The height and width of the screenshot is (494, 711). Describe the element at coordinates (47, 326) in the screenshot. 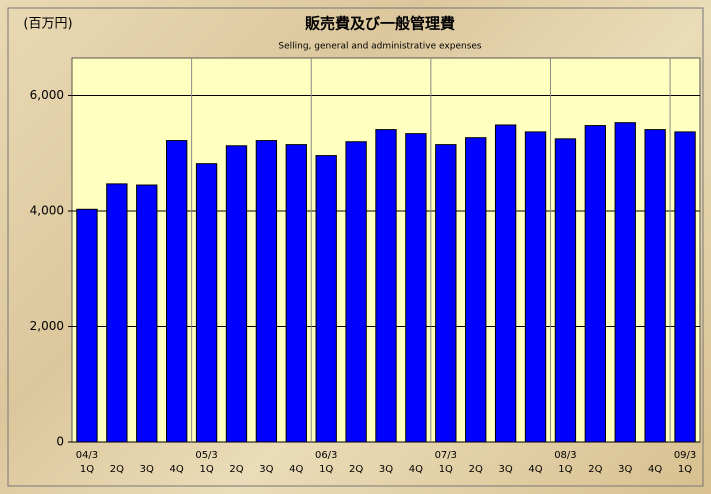

I see `y-tick-label: 2,000` at that location.